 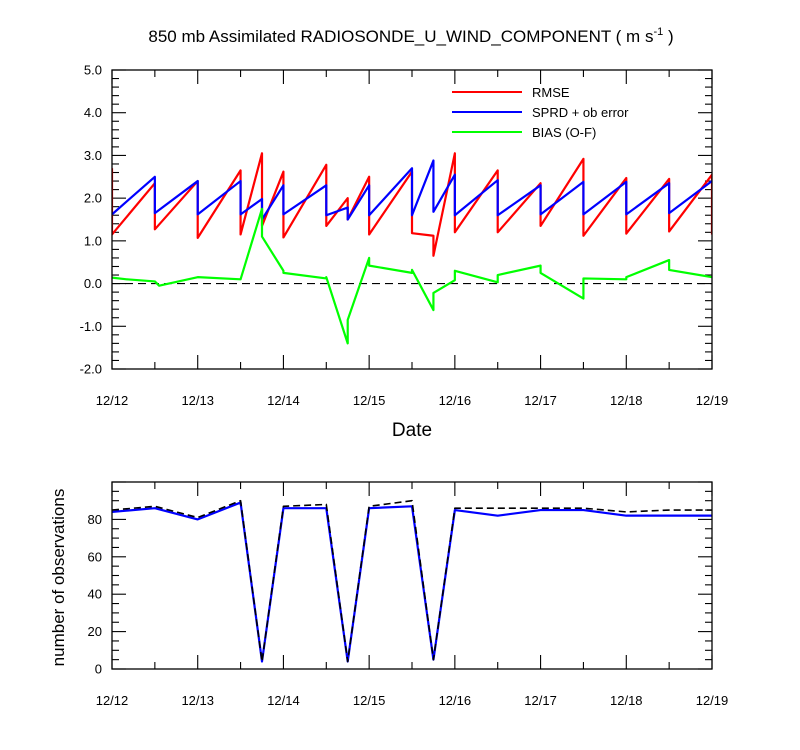 I want to click on legend: RMSE SPRD + ob error BIAS (O-F), so click(x=540, y=112).